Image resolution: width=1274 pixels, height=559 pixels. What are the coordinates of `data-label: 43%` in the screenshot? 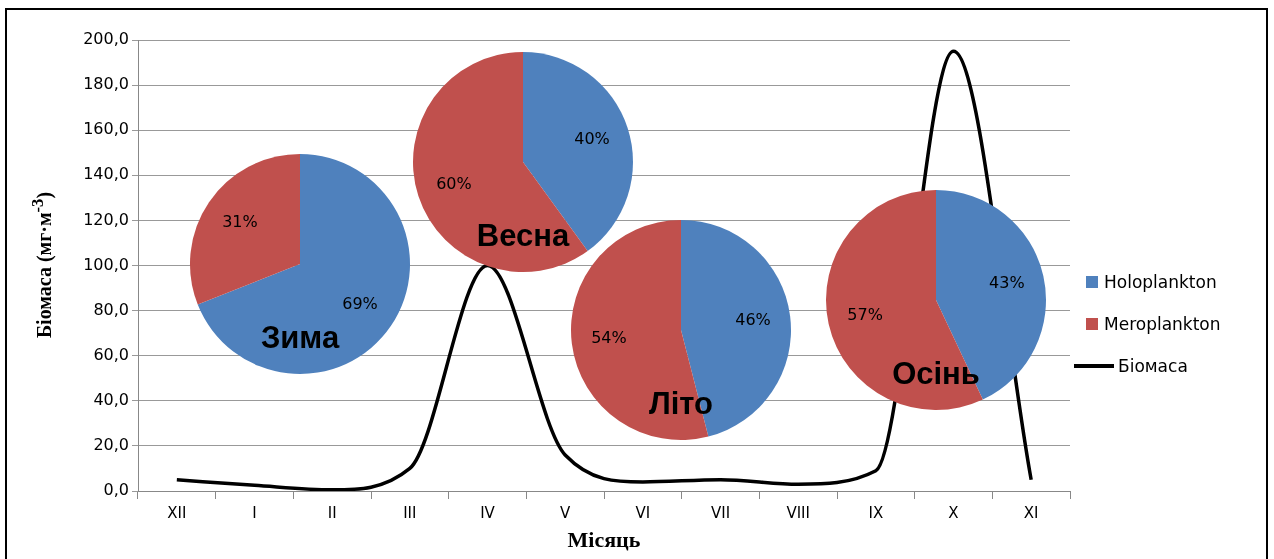 It's located at (1007, 283).